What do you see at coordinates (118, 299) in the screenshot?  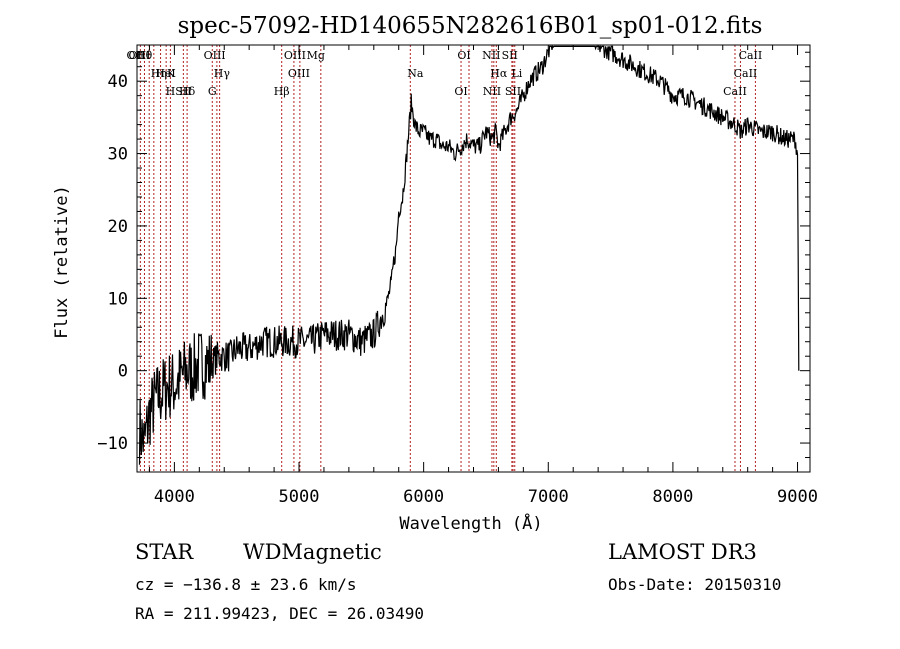 I see `y-tick-label-2: 10` at bounding box center [118, 299].